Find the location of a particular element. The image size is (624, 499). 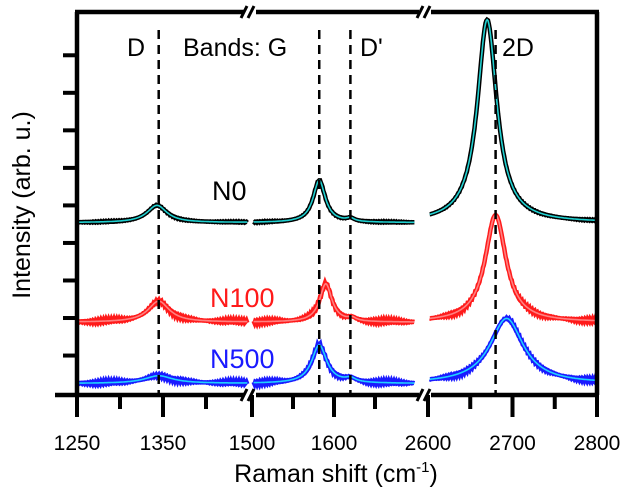

data-line-n100 is located at coordinates (514, 270).